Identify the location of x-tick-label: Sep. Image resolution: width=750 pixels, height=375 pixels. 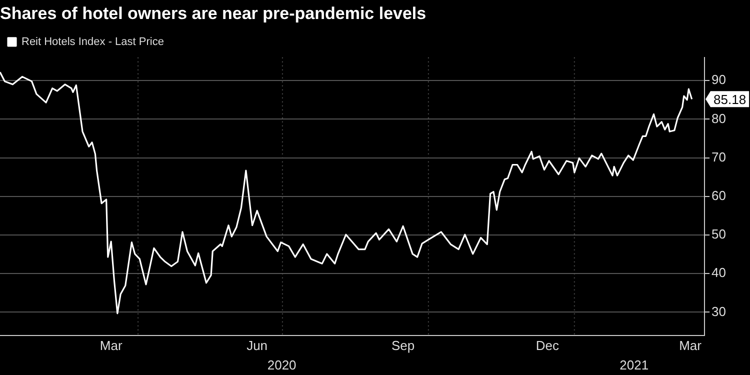
(403, 345).